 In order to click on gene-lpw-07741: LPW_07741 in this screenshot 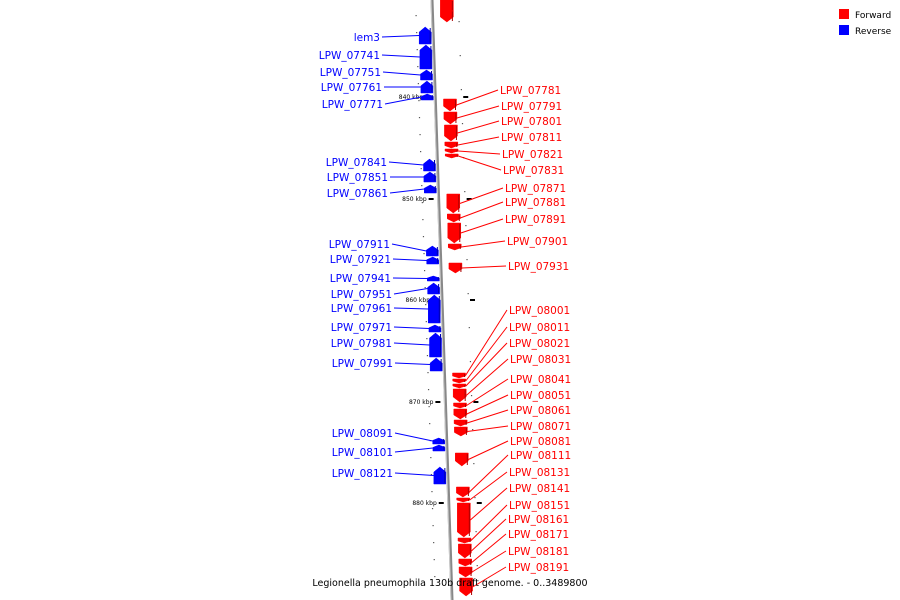, I will do `click(376, 57)`.